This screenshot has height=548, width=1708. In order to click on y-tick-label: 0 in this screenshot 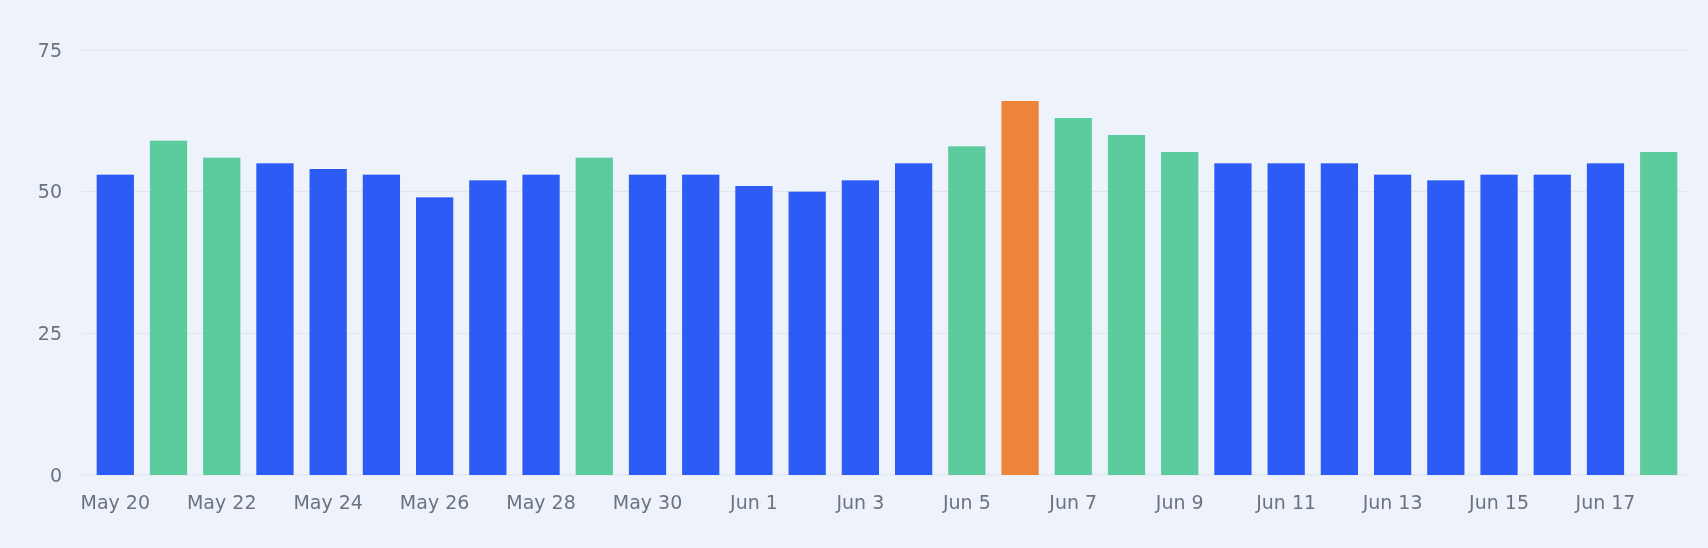, I will do `click(55, 474)`.